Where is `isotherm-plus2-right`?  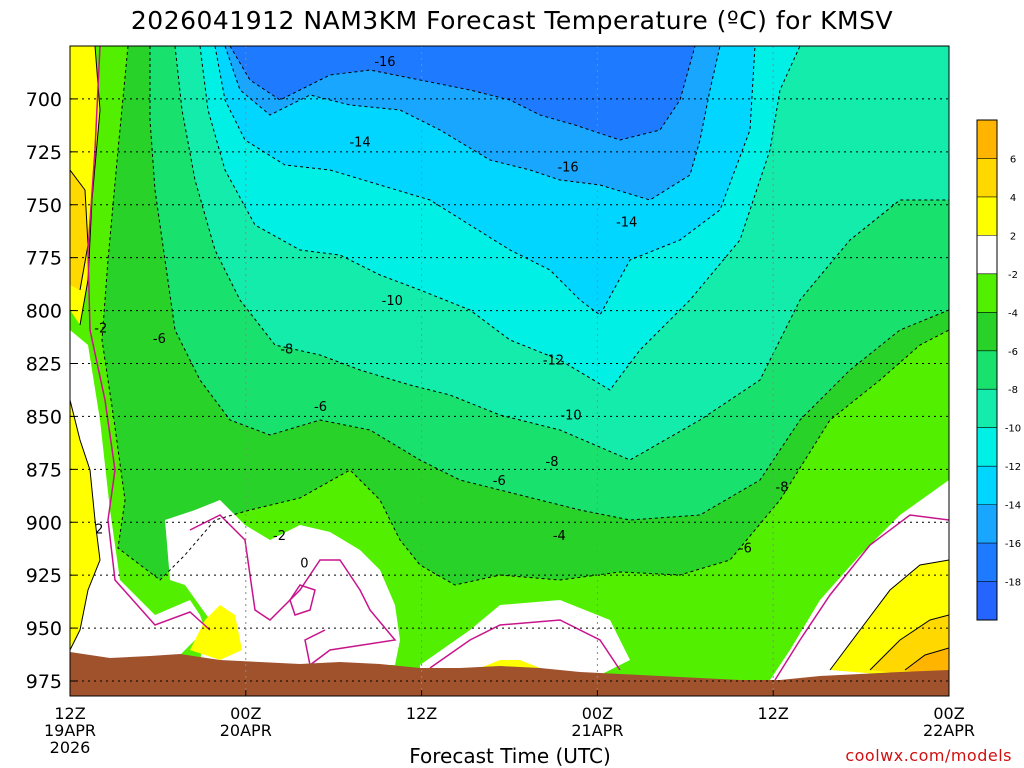 isotherm-plus2-right is located at coordinates (889, 615).